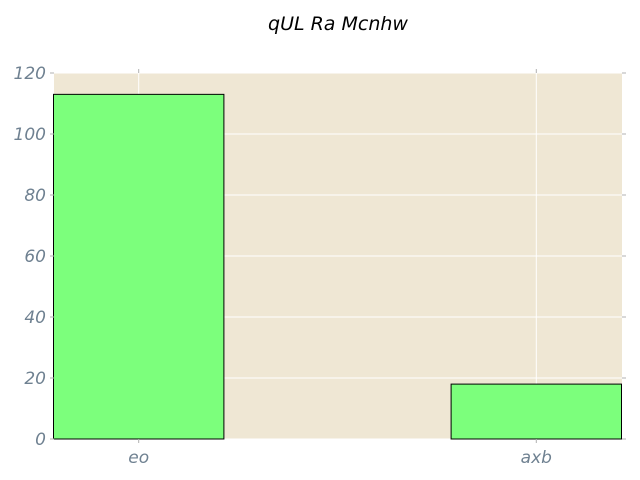  What do you see at coordinates (138, 458) in the screenshot?
I see `x-tick-label: eo` at bounding box center [138, 458].